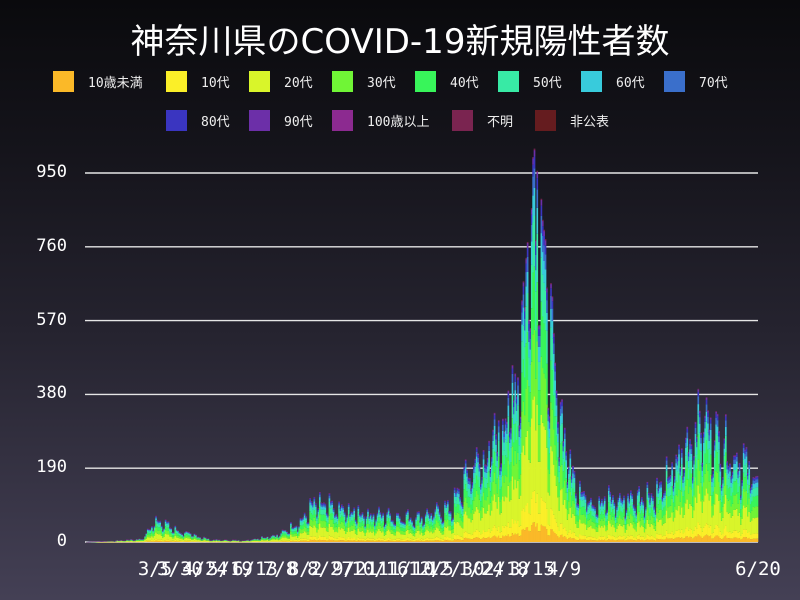 The width and height of the screenshot is (800, 600). Describe the element at coordinates (713, 83) in the screenshot. I see `legend-label: 70代` at that location.